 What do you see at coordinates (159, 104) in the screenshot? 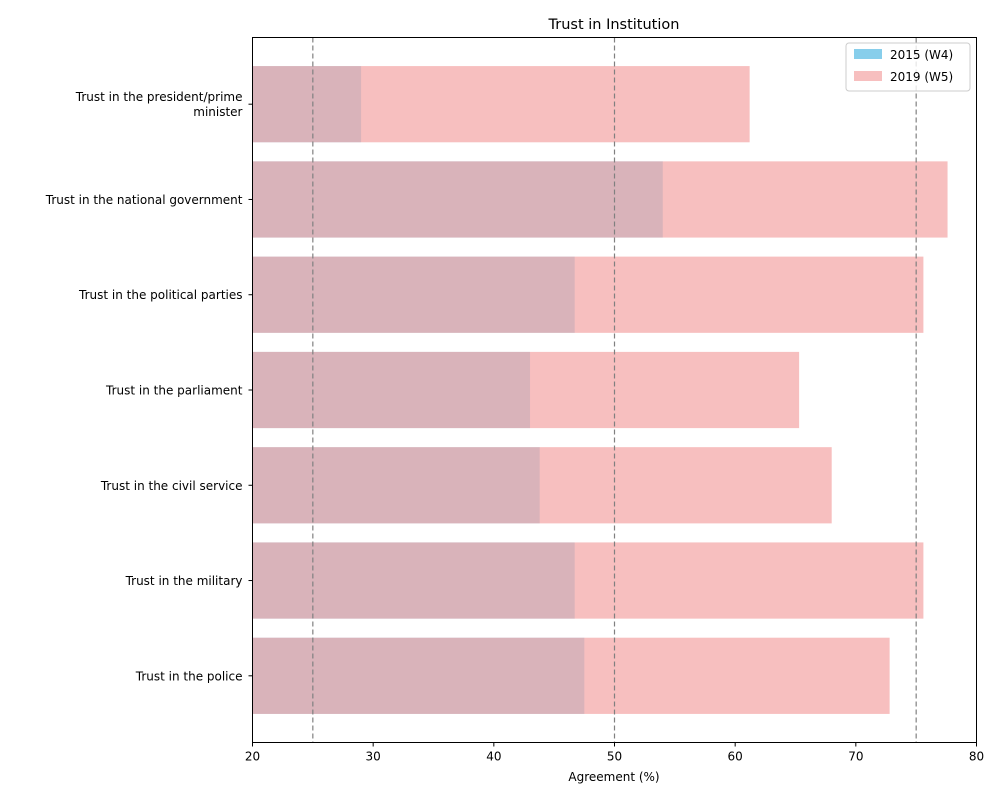
I see `y-tick-label: Trust in the president/prime minister` at bounding box center [159, 104].